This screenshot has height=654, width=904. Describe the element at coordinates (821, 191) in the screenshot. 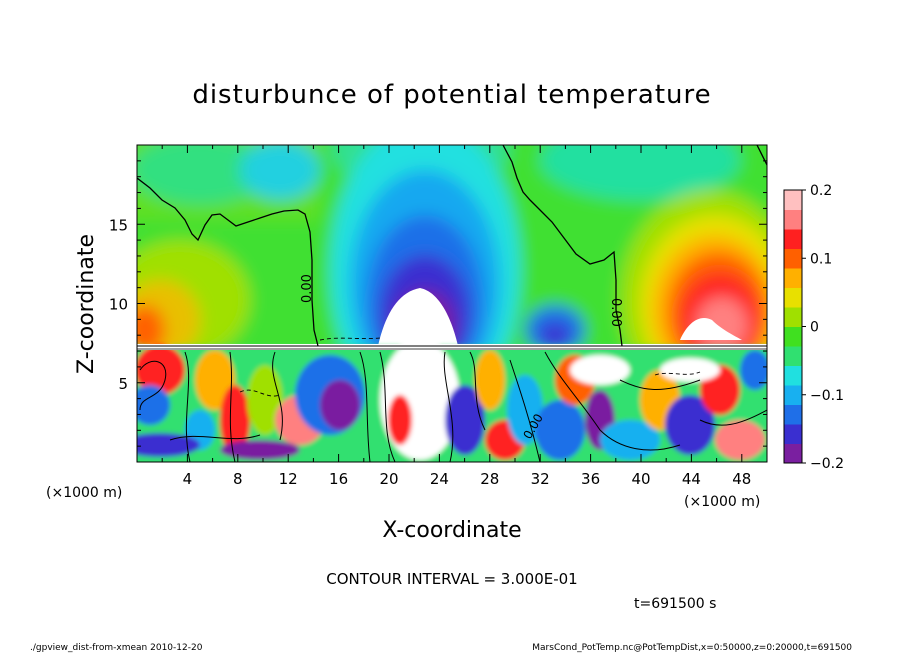

I see `colorbar-label: 0.2` at that location.